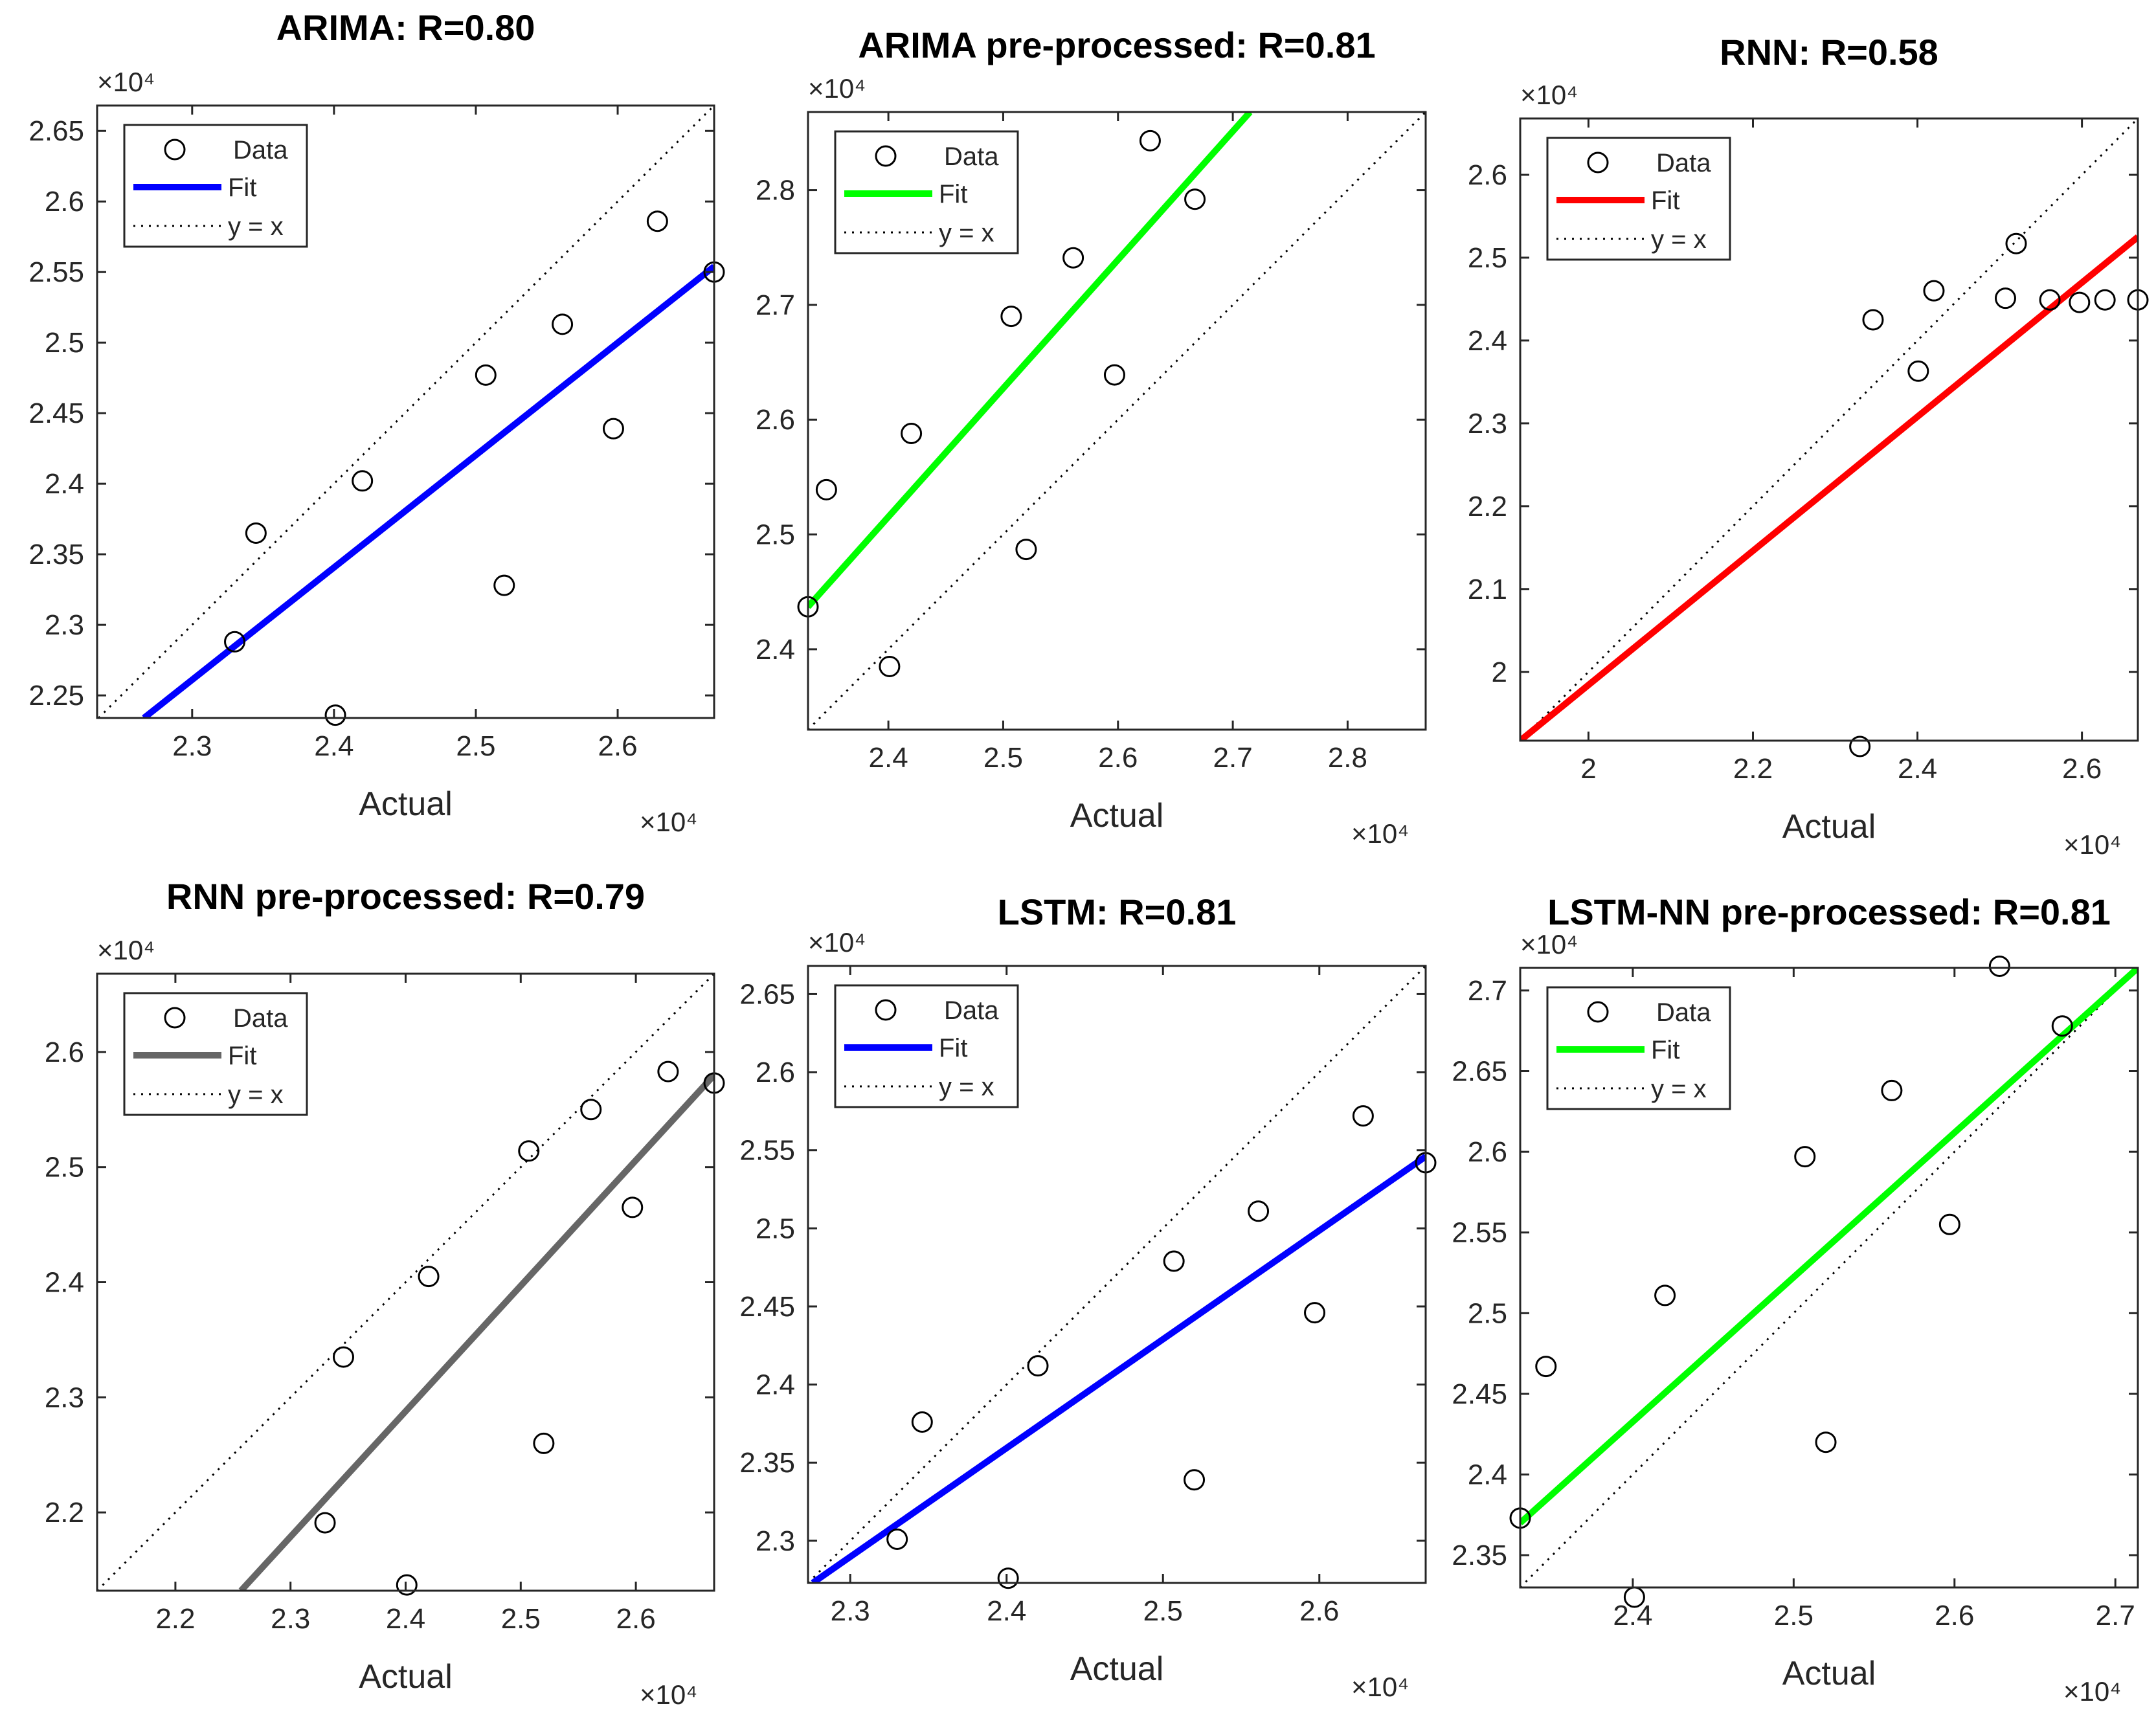 Image resolution: width=2156 pixels, height=1715 pixels. Describe the element at coordinates (1117, 911) in the screenshot. I see `chart-title: LSTM: R=0.81` at that location.